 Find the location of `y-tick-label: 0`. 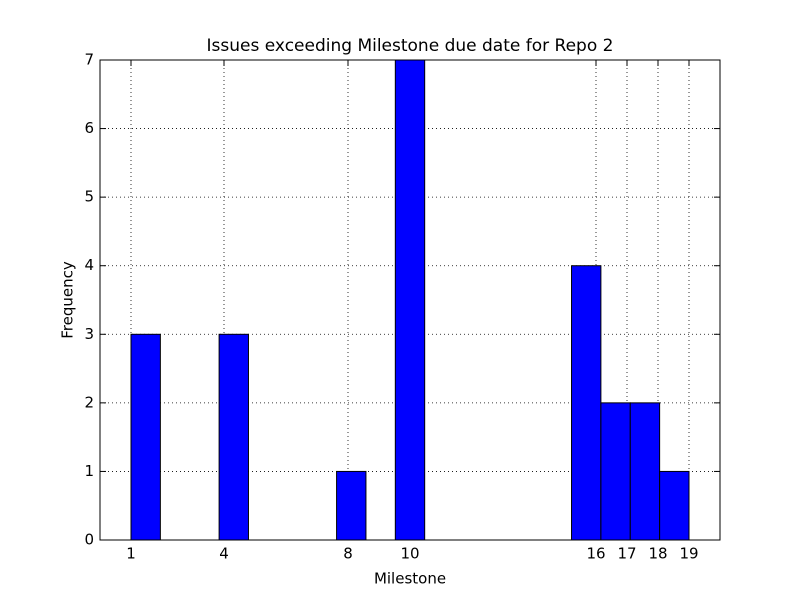

y-tick-label: 0 is located at coordinates (89, 540).